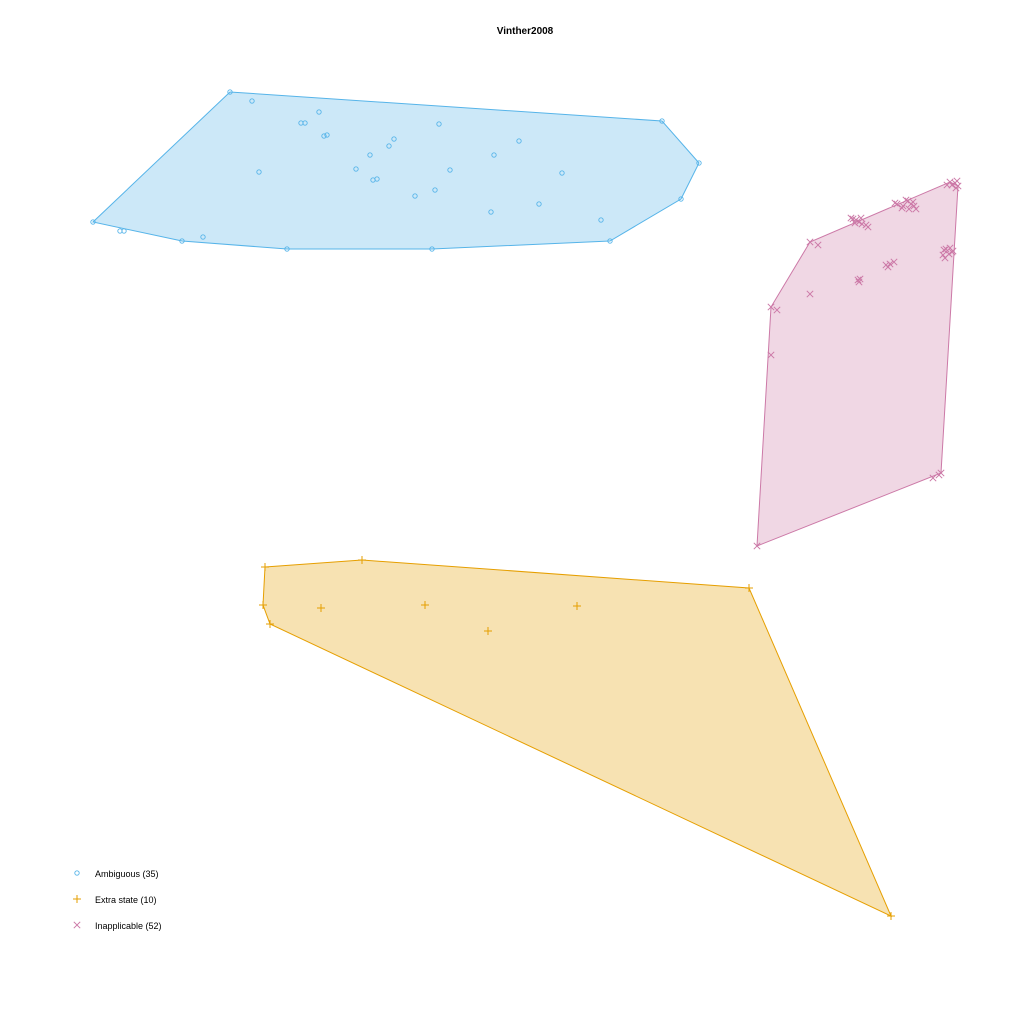  What do you see at coordinates (126, 900) in the screenshot?
I see `legend-label-extra-state: Extra state (10)` at bounding box center [126, 900].